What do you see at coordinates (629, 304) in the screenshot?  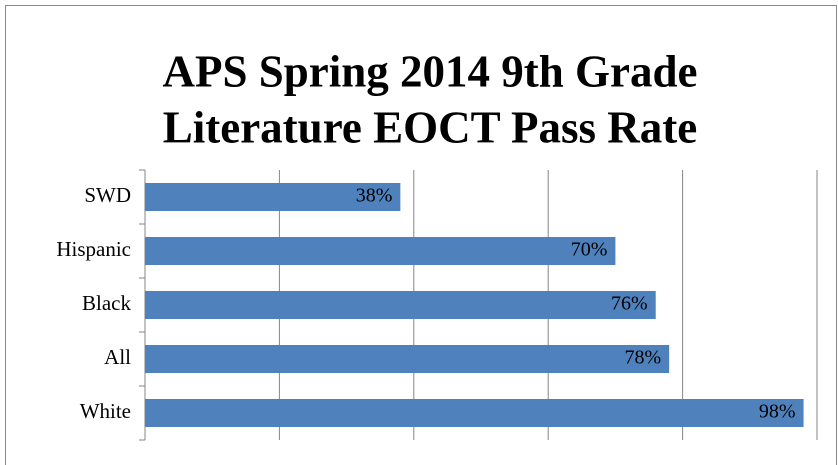 I see `value-label: 76%` at bounding box center [629, 304].